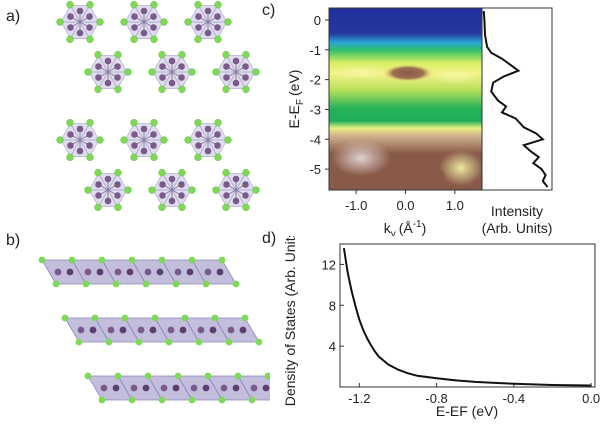 Image resolution: width=600 pixels, height=424 pixels. What do you see at coordinates (474, 394) in the screenshot?
I see `dos-x-ticks: -1.2 -0.8 -0.4 0.0` at bounding box center [474, 394].